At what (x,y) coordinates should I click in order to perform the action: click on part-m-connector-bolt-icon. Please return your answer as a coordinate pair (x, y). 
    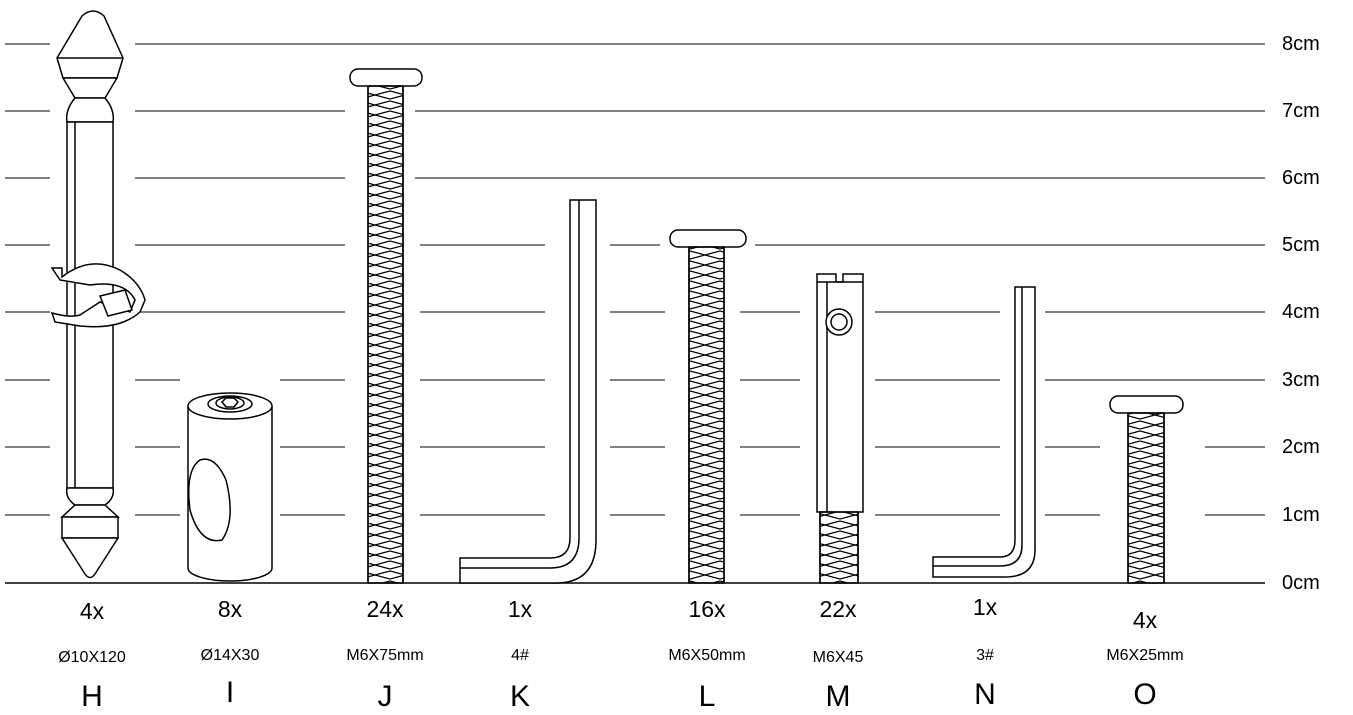
    Looking at the image, I should click on (840, 428).